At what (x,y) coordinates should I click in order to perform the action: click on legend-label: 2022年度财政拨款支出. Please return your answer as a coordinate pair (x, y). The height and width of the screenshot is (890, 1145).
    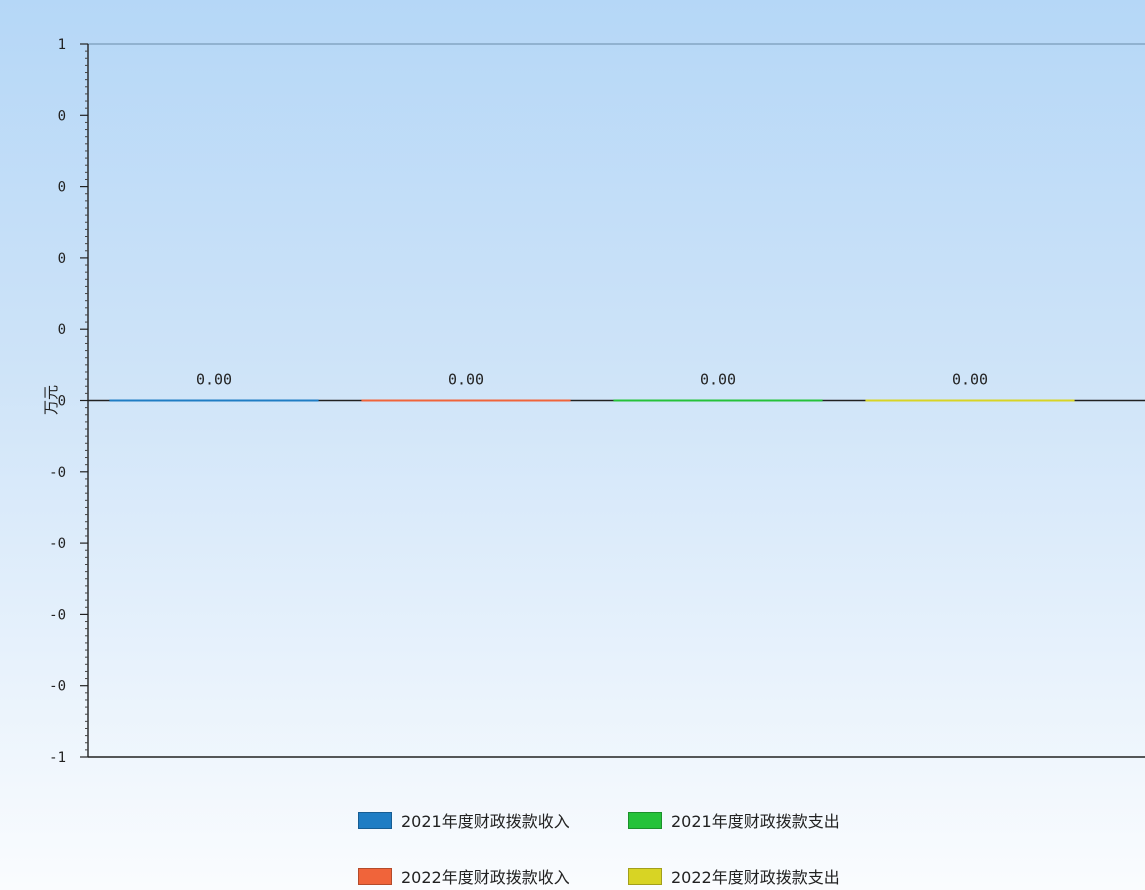
    Looking at the image, I should click on (755, 877).